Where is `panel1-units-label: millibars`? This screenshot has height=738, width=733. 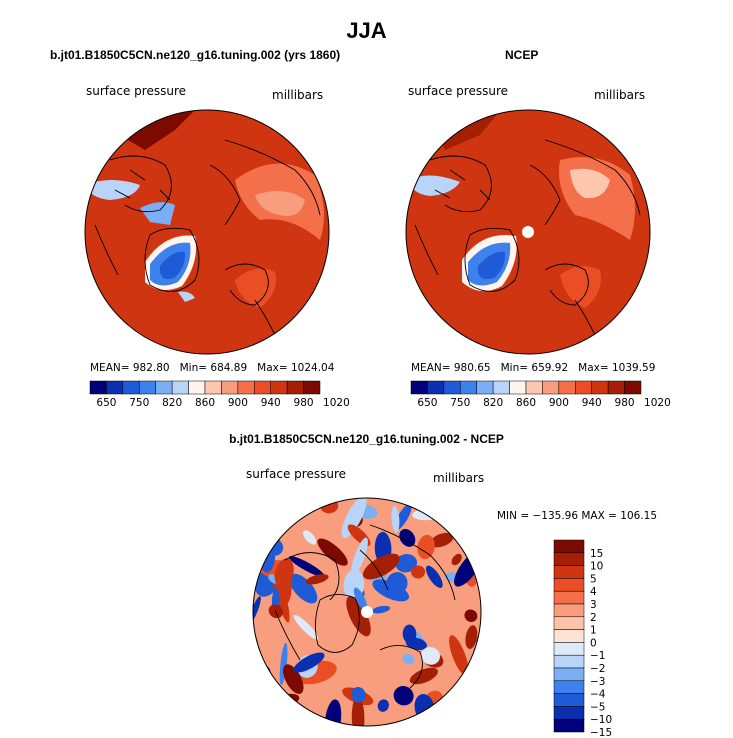 panel1-units-label: millibars is located at coordinates (298, 95).